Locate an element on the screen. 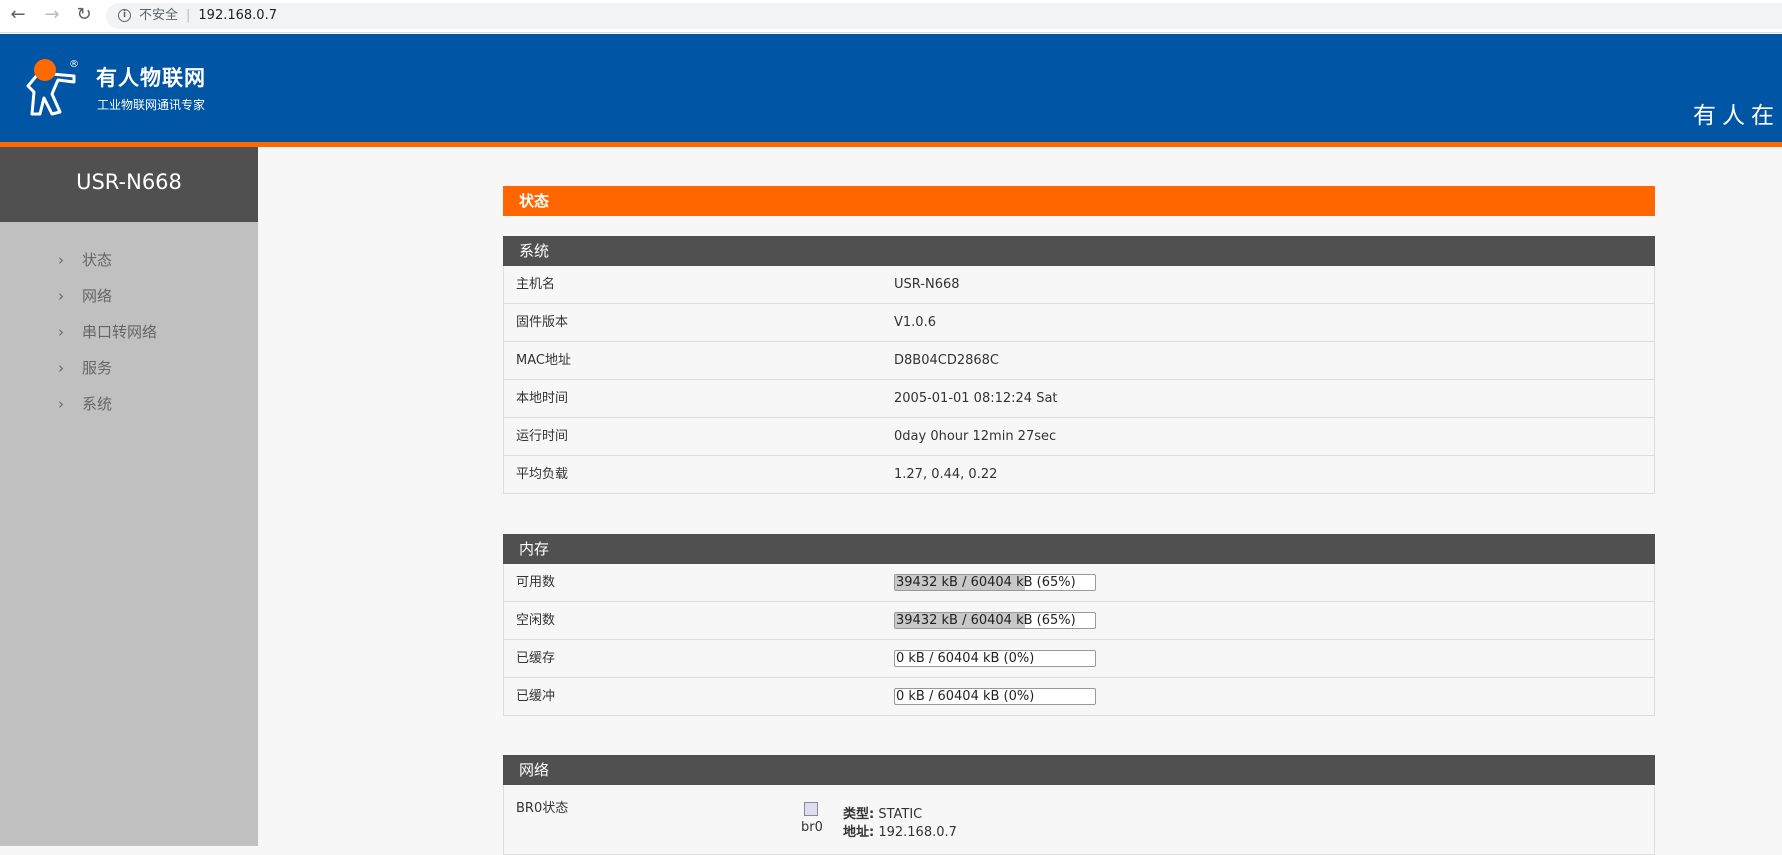 The width and height of the screenshot is (1782, 855). security-label: 不安全 is located at coordinates (159, 15).